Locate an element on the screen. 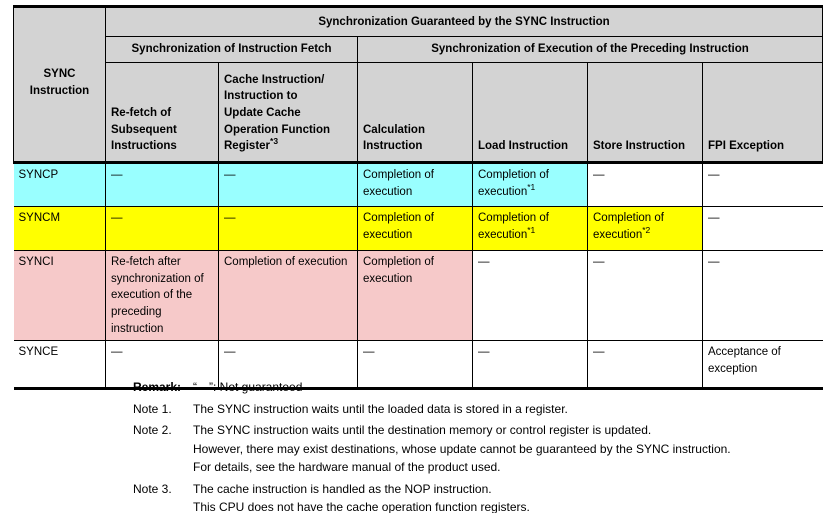 The width and height of the screenshot is (831, 513). cell-syncm-refetch: — is located at coordinates (162, 228).